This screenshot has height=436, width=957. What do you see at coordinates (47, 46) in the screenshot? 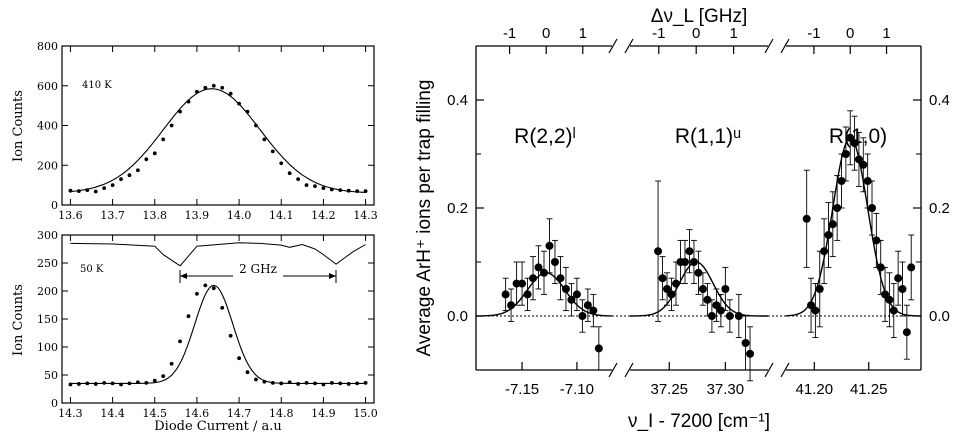
I see `y-tick-label: 800` at bounding box center [47, 46].